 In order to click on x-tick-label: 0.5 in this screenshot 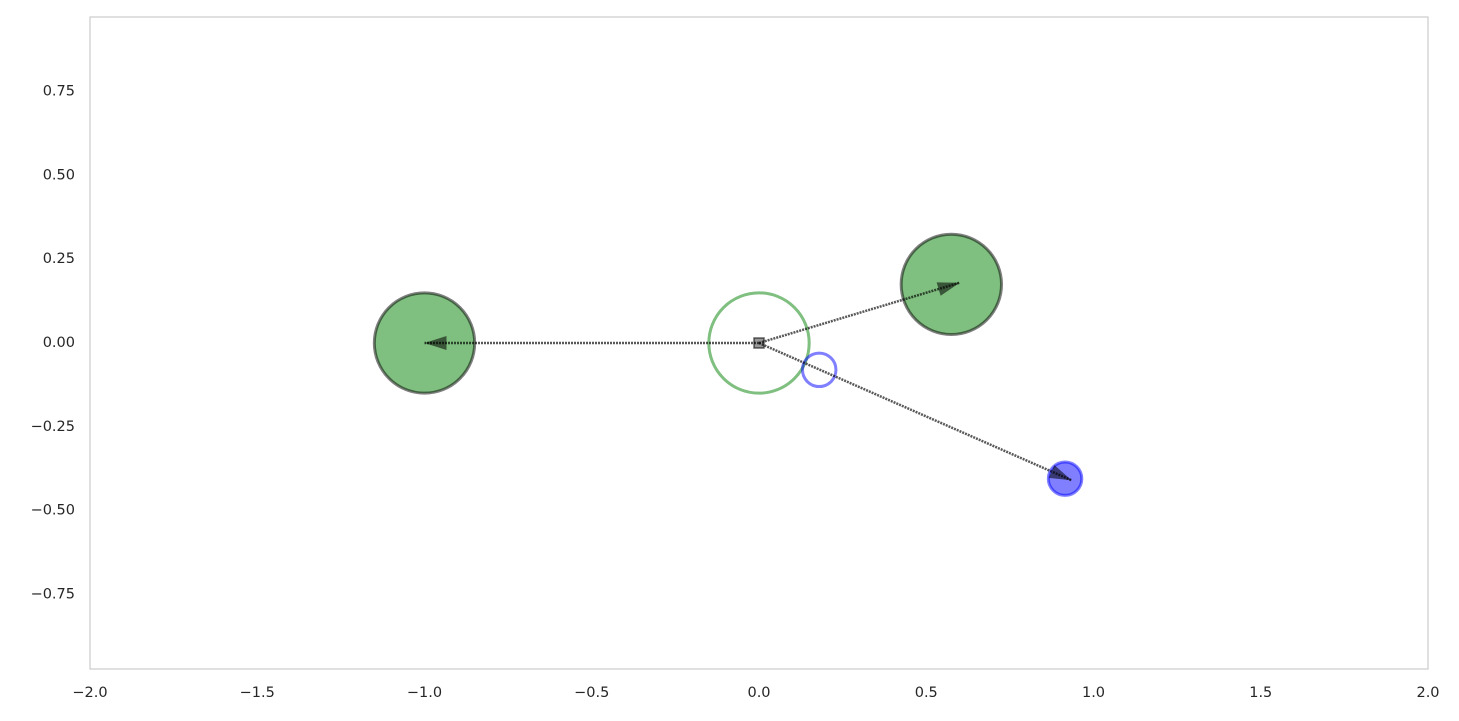, I will do `click(926, 693)`.